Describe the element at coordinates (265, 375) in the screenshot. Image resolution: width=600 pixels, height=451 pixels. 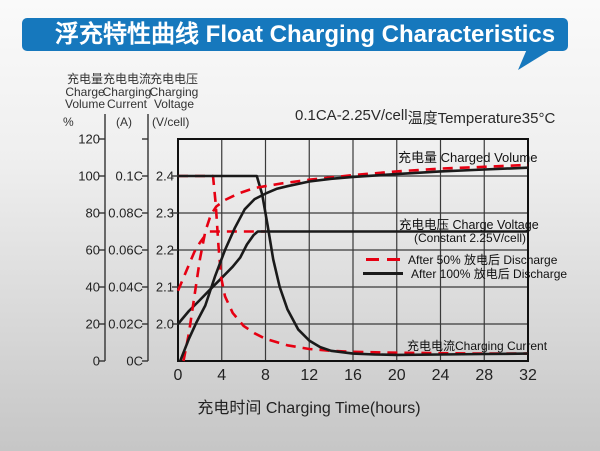
I see `svg-text: 8` at that location.